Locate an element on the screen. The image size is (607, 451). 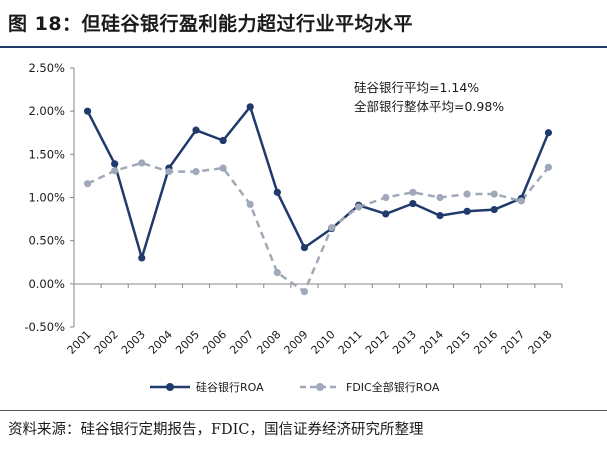
title-rule is located at coordinates (303, 47).